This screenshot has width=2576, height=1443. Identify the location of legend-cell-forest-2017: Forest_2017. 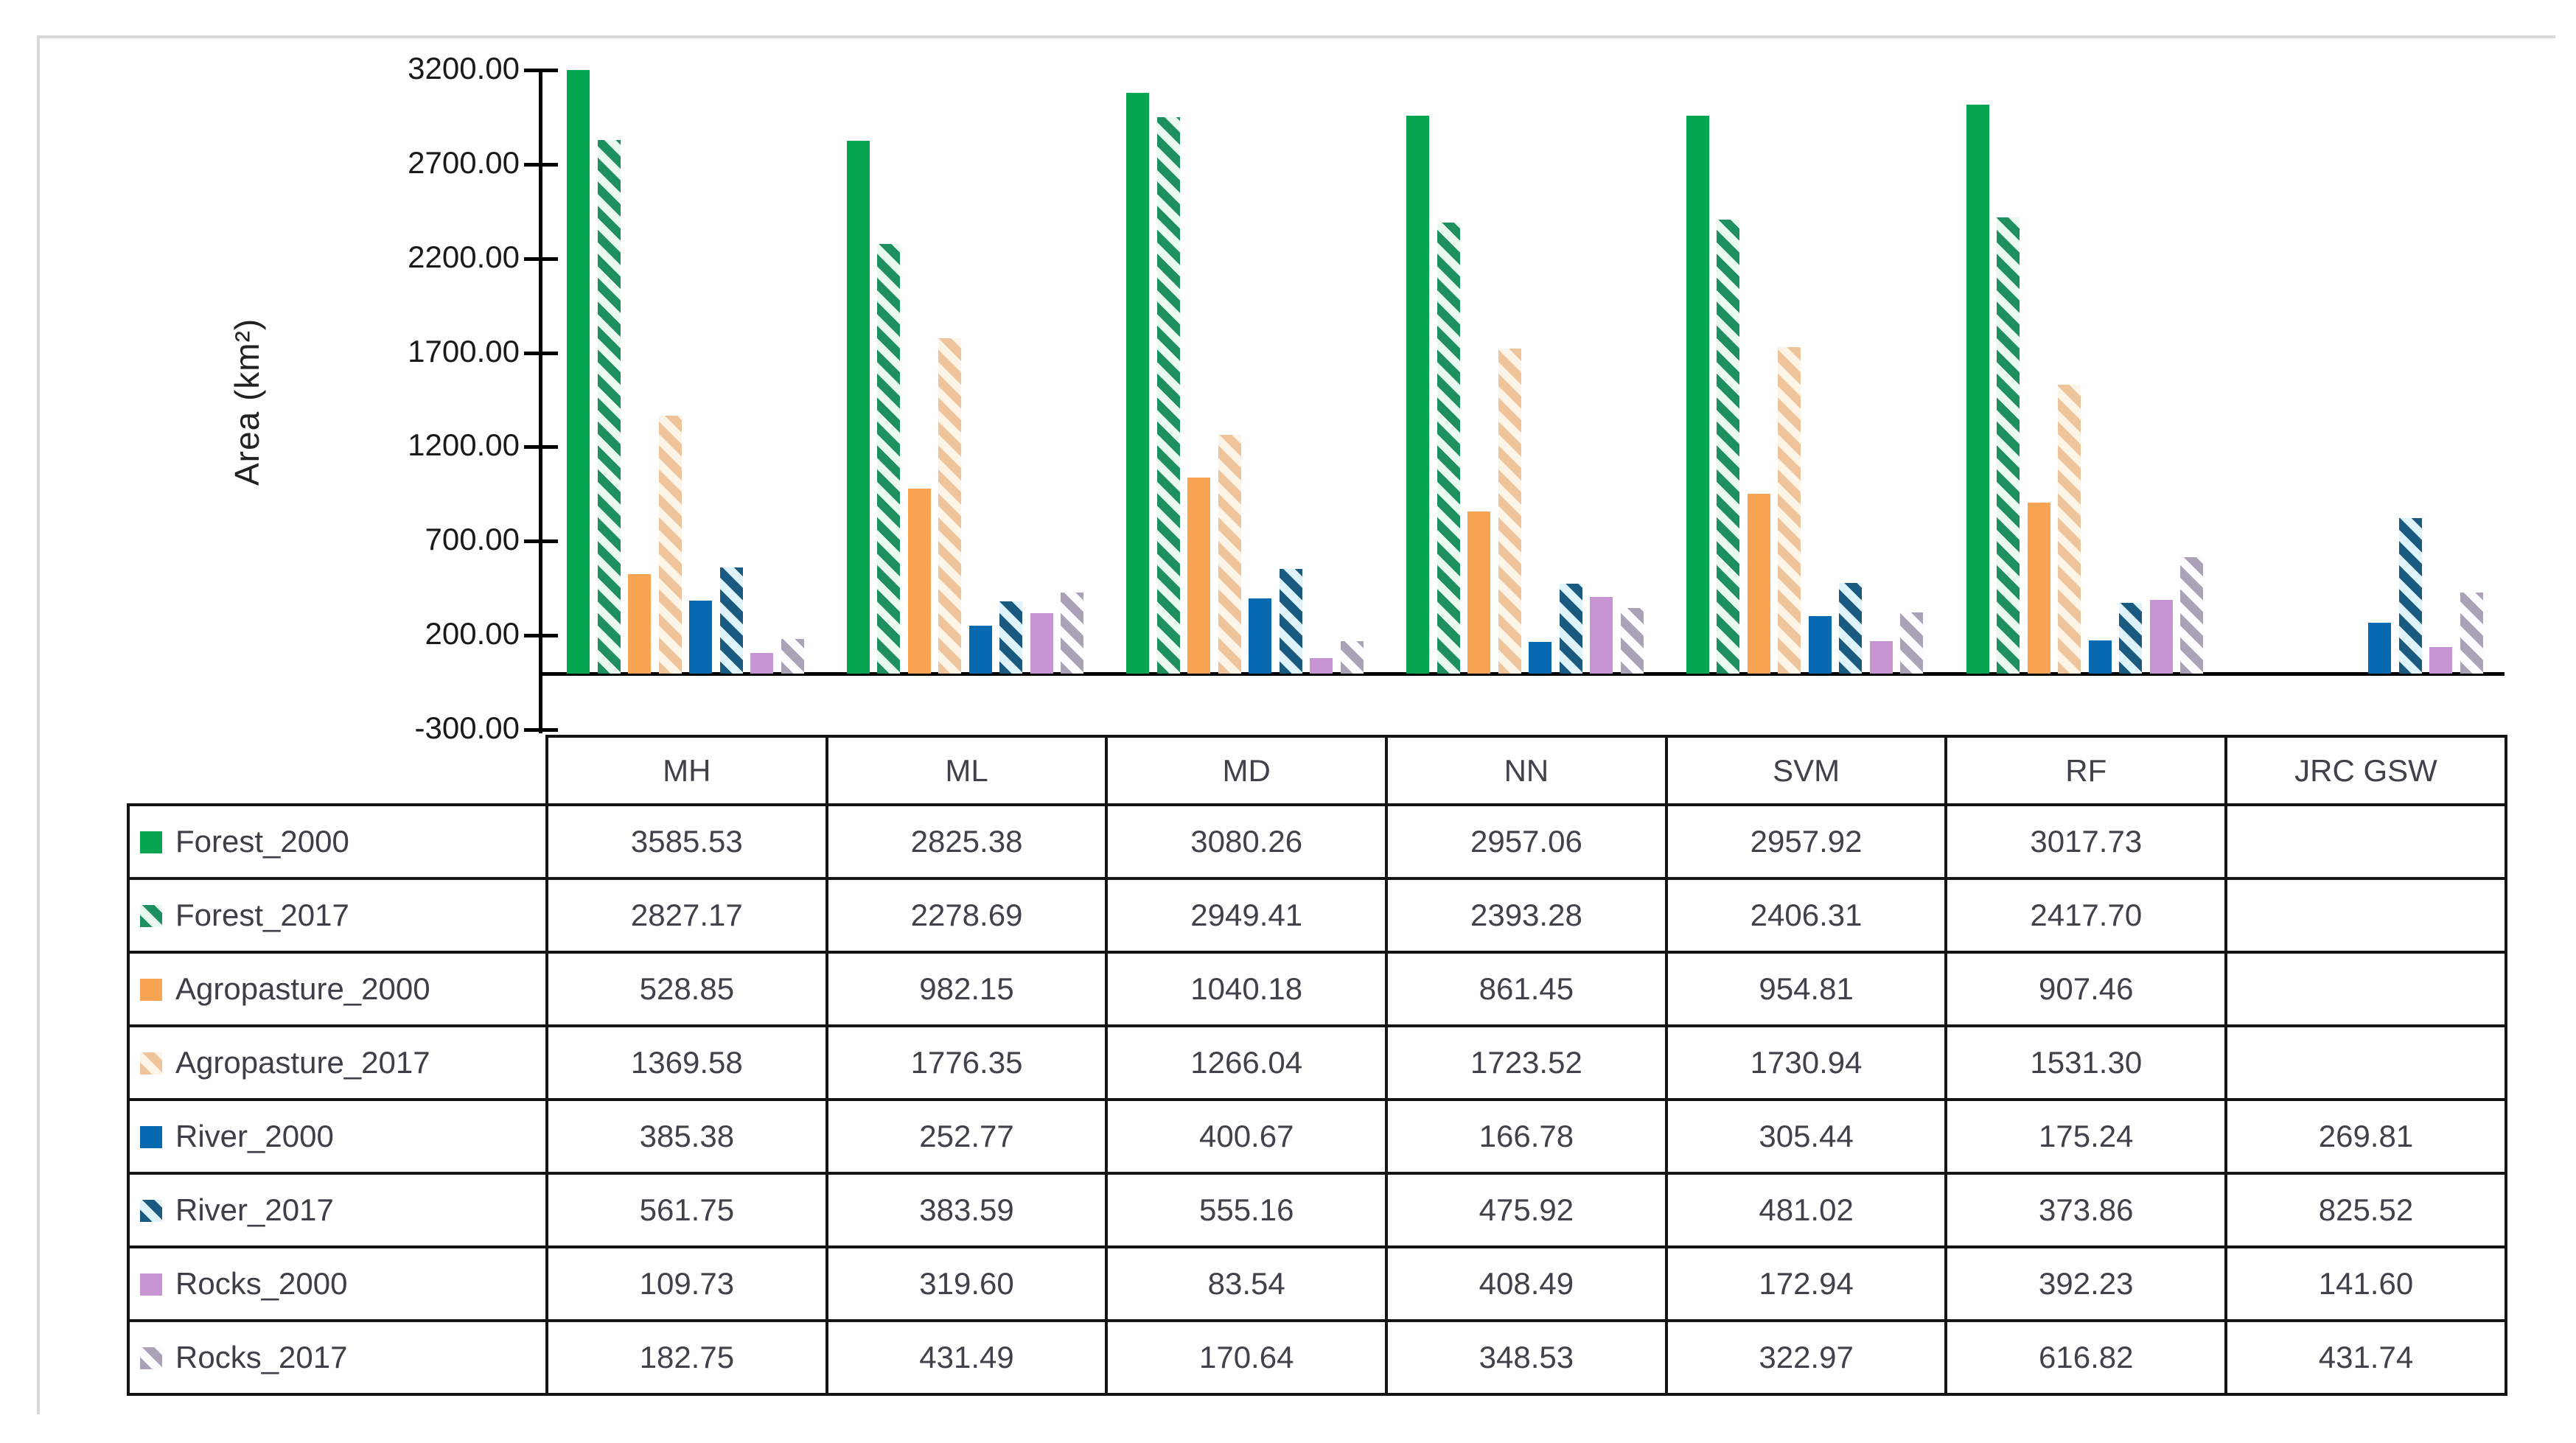
(337, 915).